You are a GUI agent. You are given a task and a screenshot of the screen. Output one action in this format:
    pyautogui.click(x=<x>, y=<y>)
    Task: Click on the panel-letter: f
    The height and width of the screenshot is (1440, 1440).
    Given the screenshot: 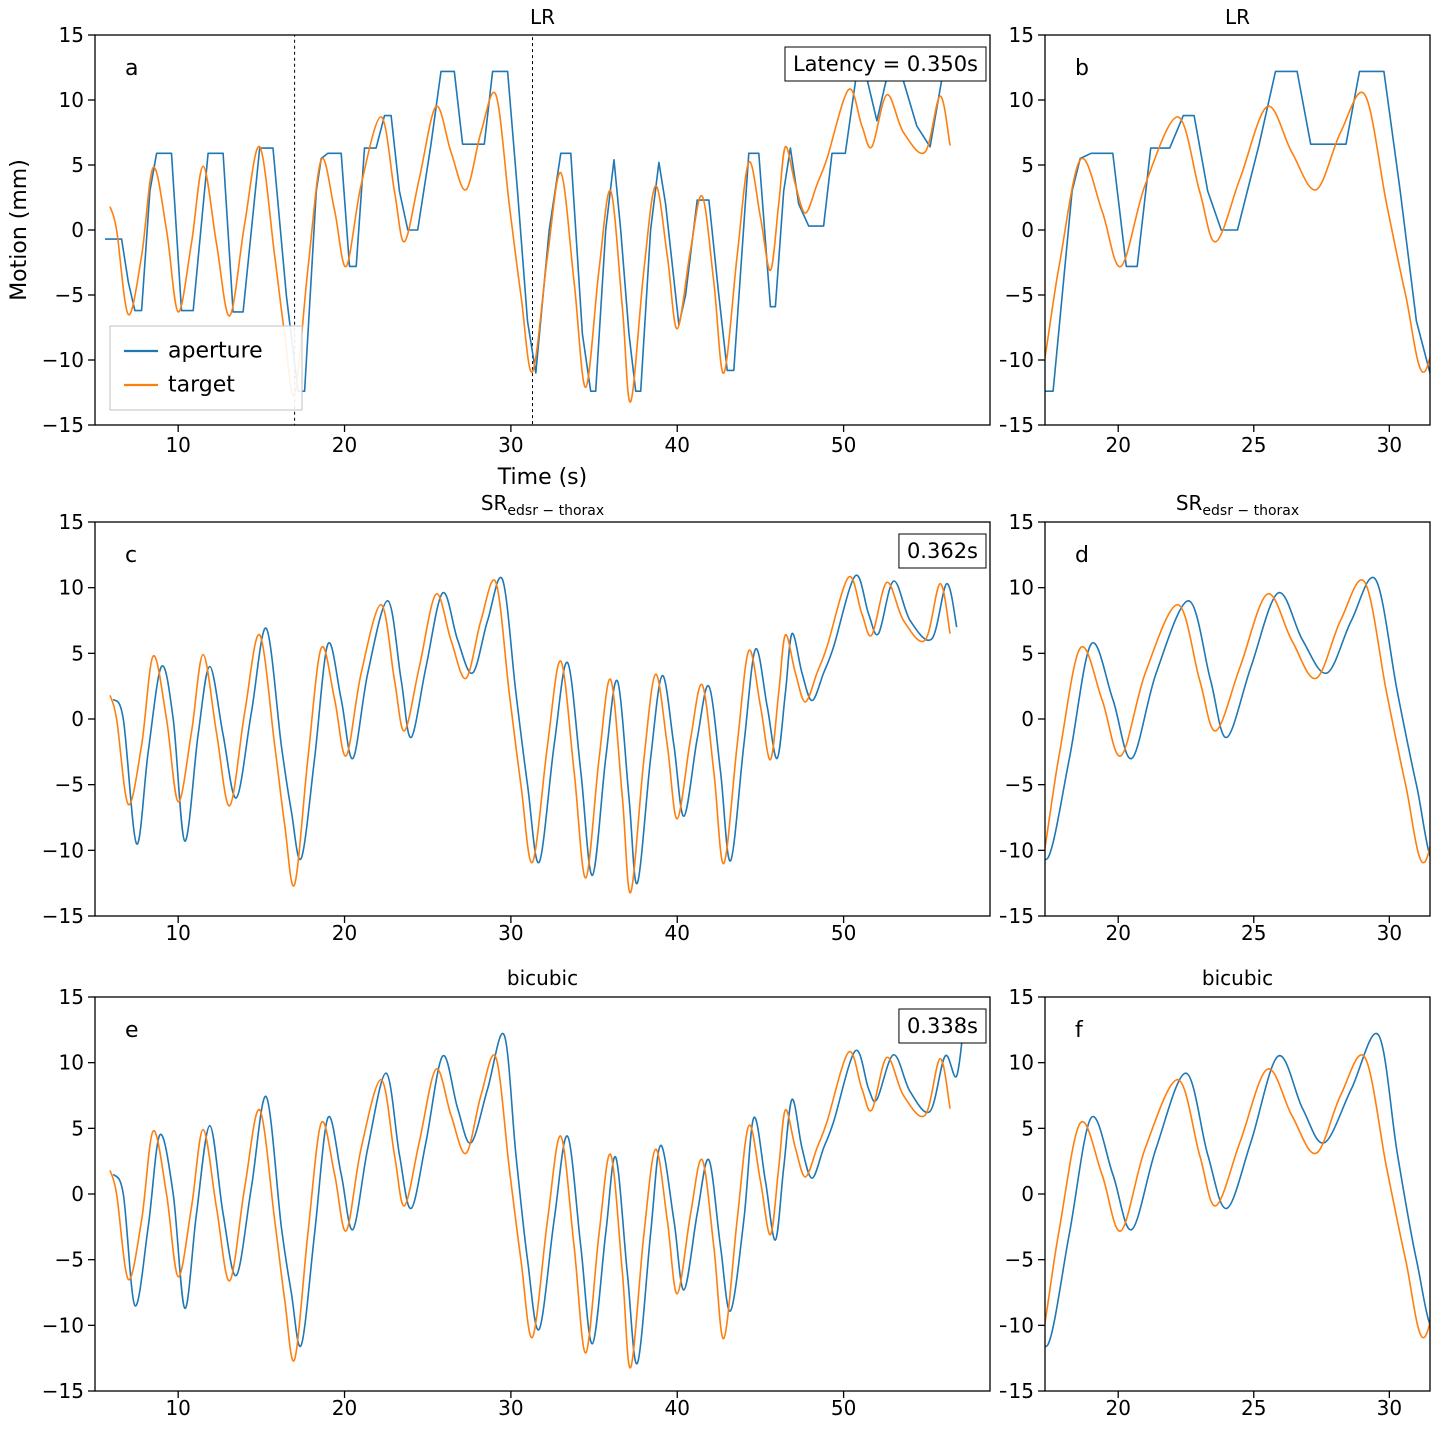 What is the action you would take?
    pyautogui.click(x=1079, y=1030)
    